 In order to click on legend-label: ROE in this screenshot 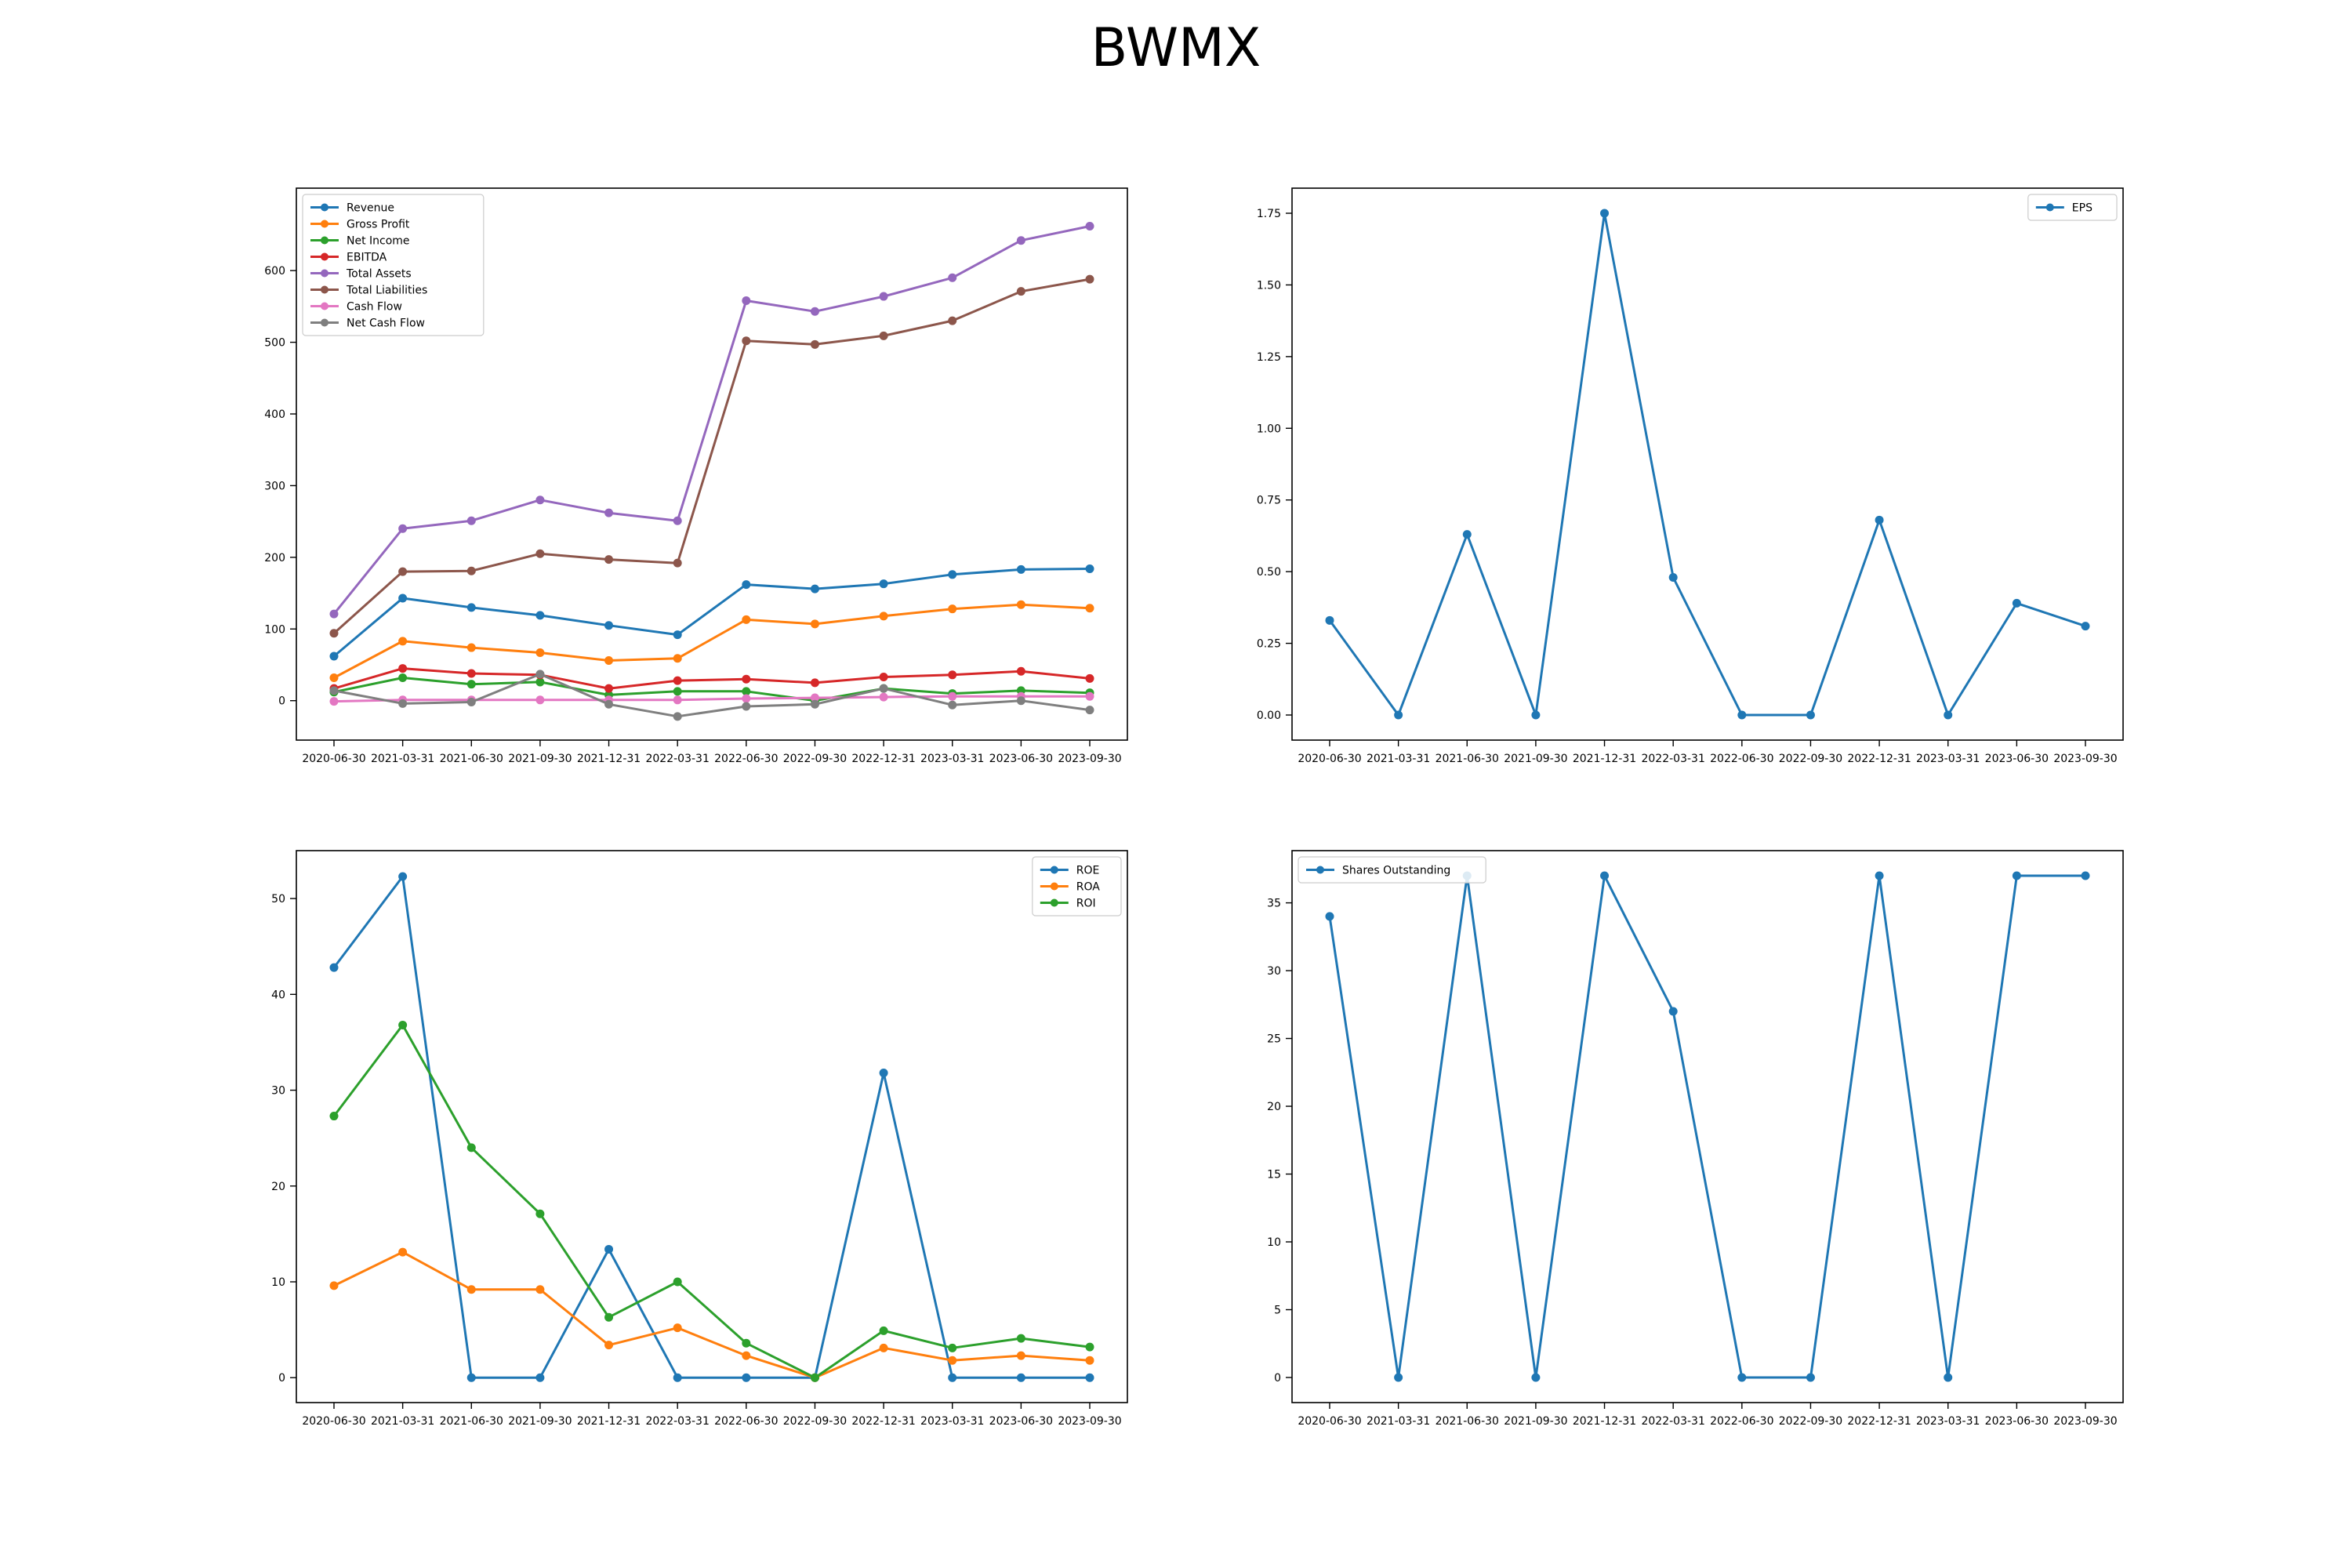, I will do `click(1088, 871)`.